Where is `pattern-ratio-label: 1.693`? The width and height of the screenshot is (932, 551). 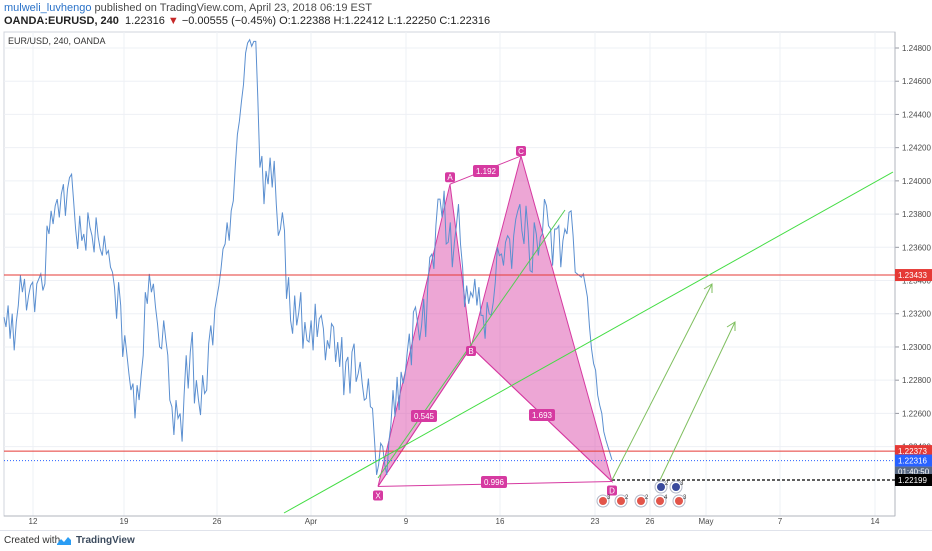 pattern-ratio-label: 1.693 is located at coordinates (542, 415).